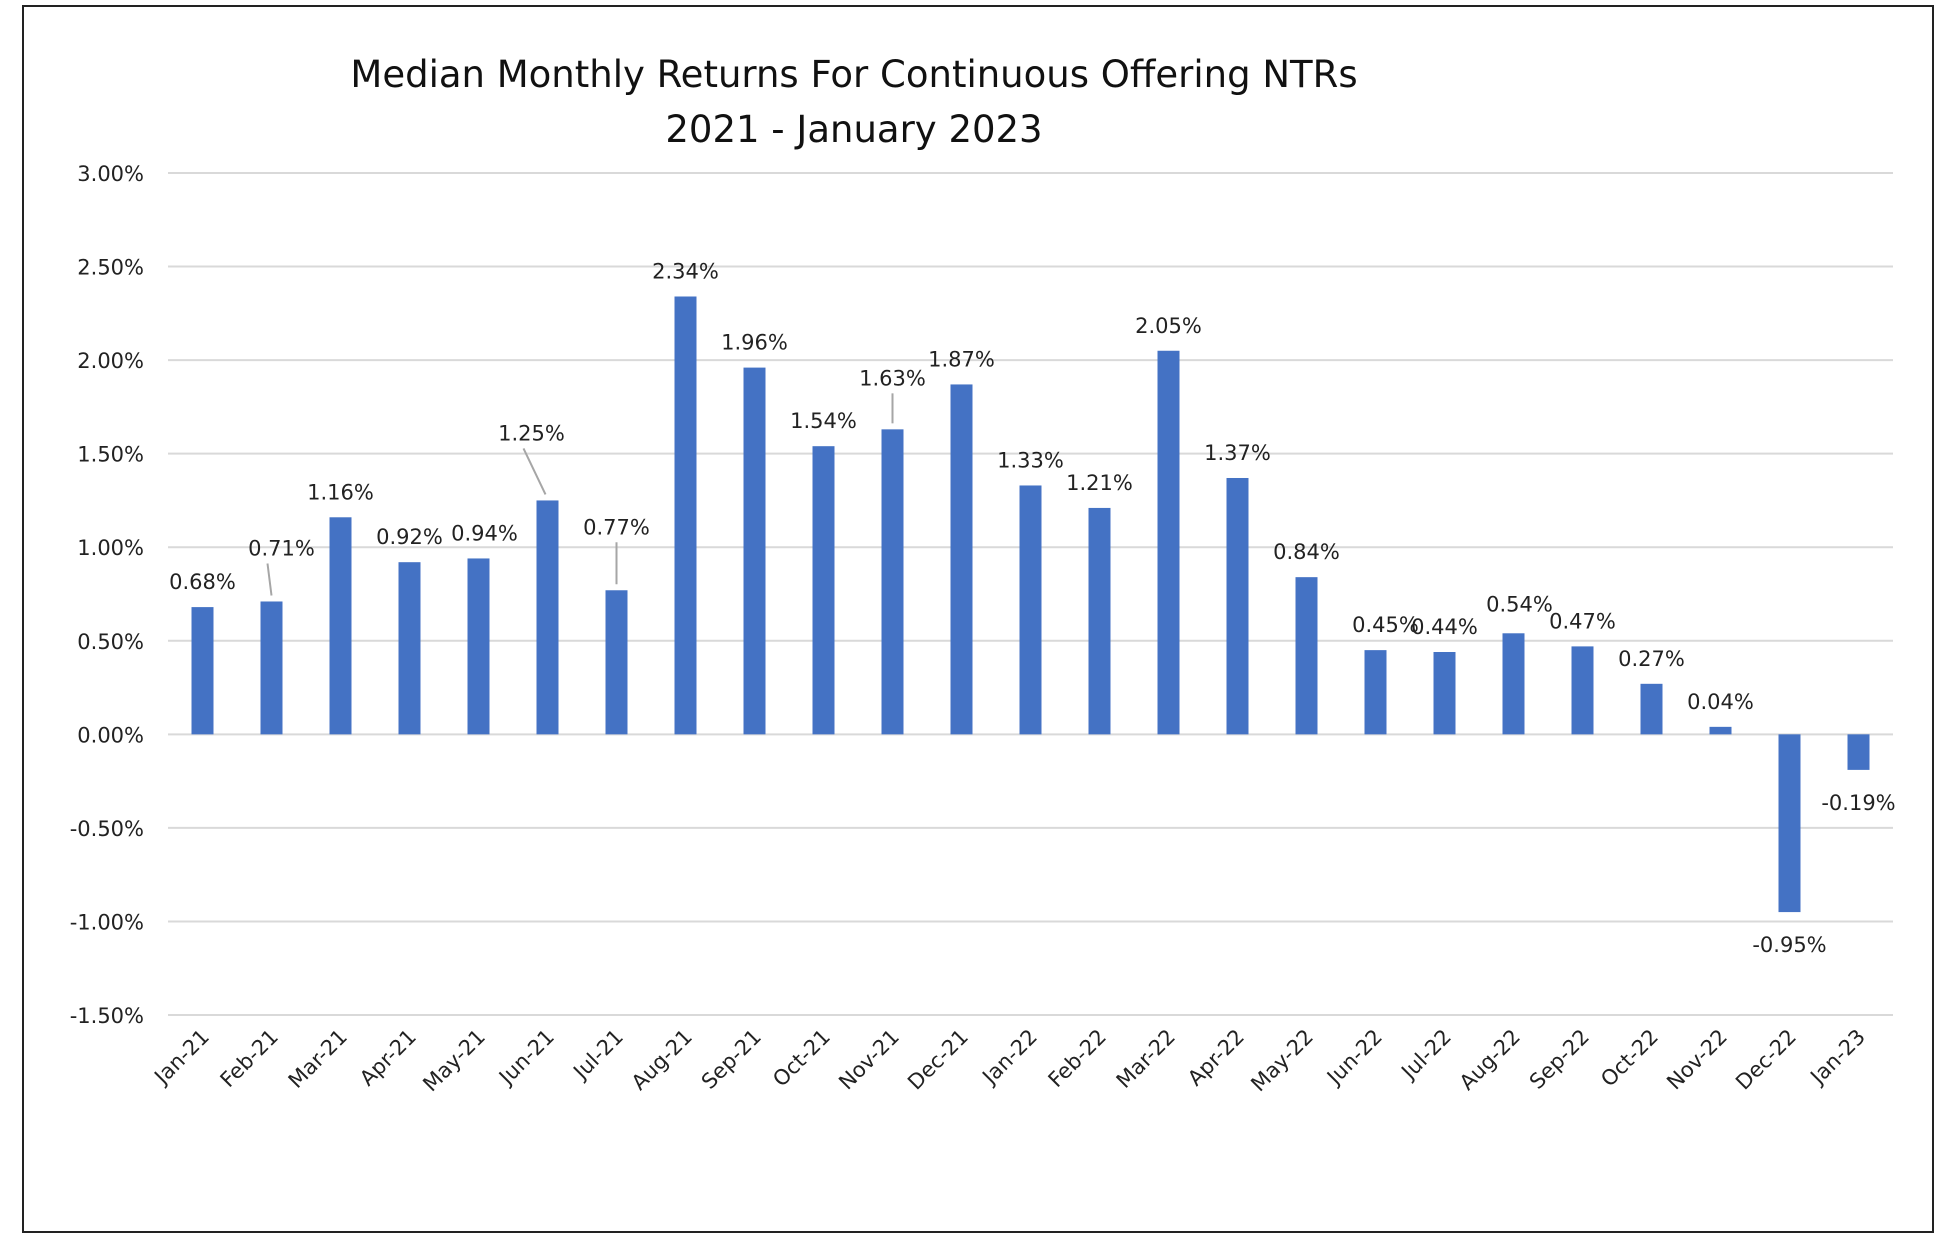 This screenshot has height=1242, width=1943. What do you see at coordinates (1629, 1058) in the screenshot?
I see `x-tick-label: Oct-22` at bounding box center [1629, 1058].